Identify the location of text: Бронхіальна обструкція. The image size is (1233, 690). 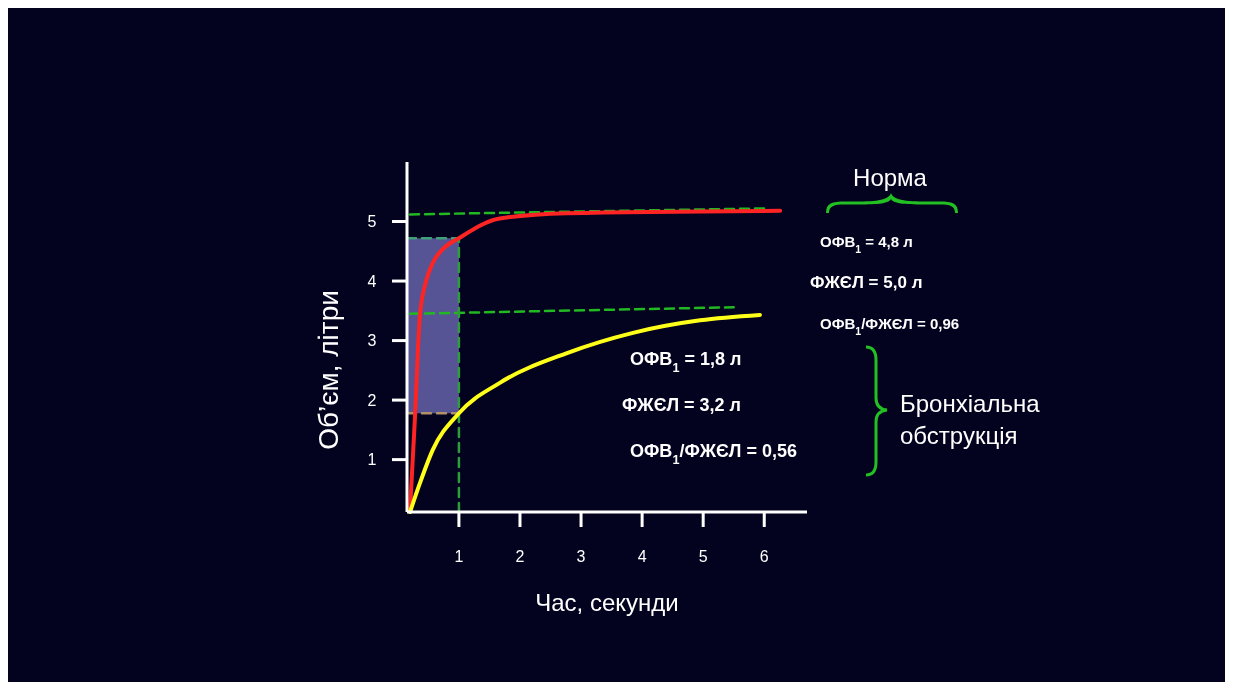
(970, 419).